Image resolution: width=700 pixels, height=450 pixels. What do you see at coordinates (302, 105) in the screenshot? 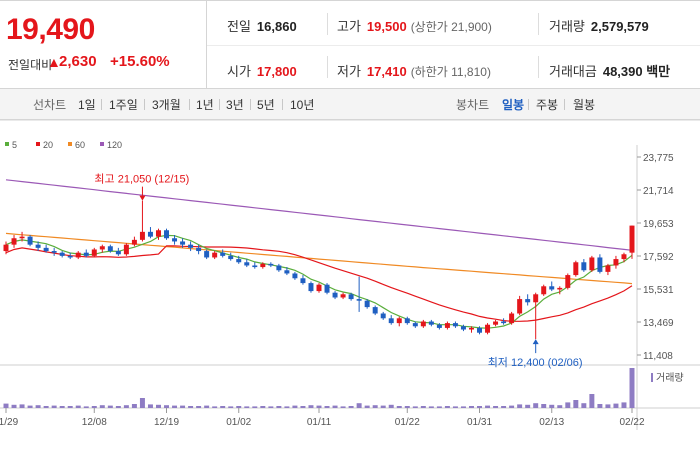
I see `tab-10year: 10년` at bounding box center [302, 105].